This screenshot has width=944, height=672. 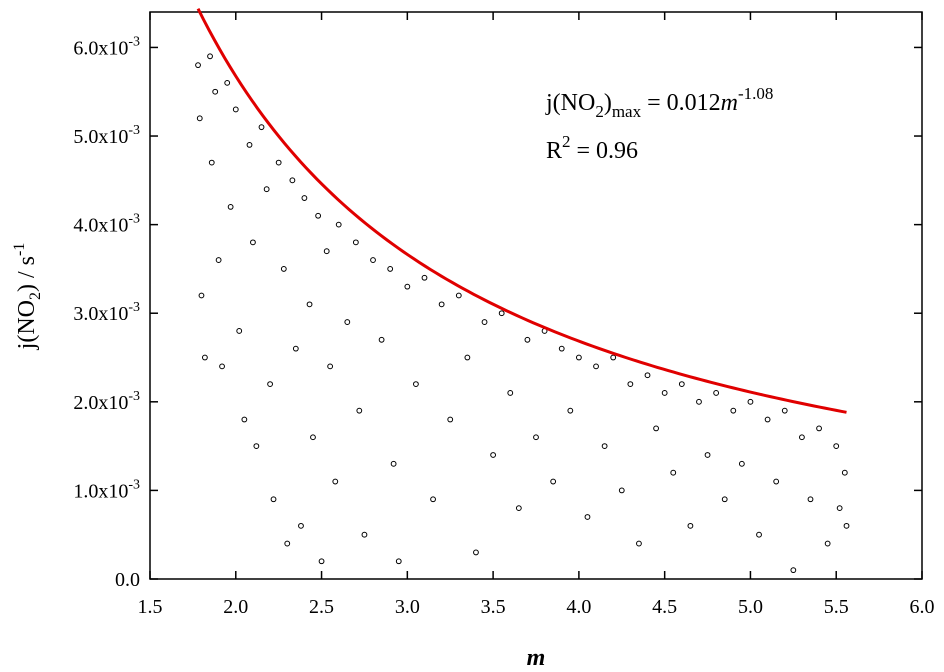 What do you see at coordinates (106, 489) in the screenshot?
I see `y-tick-label: 1.0x10⁻³` at bounding box center [106, 489].